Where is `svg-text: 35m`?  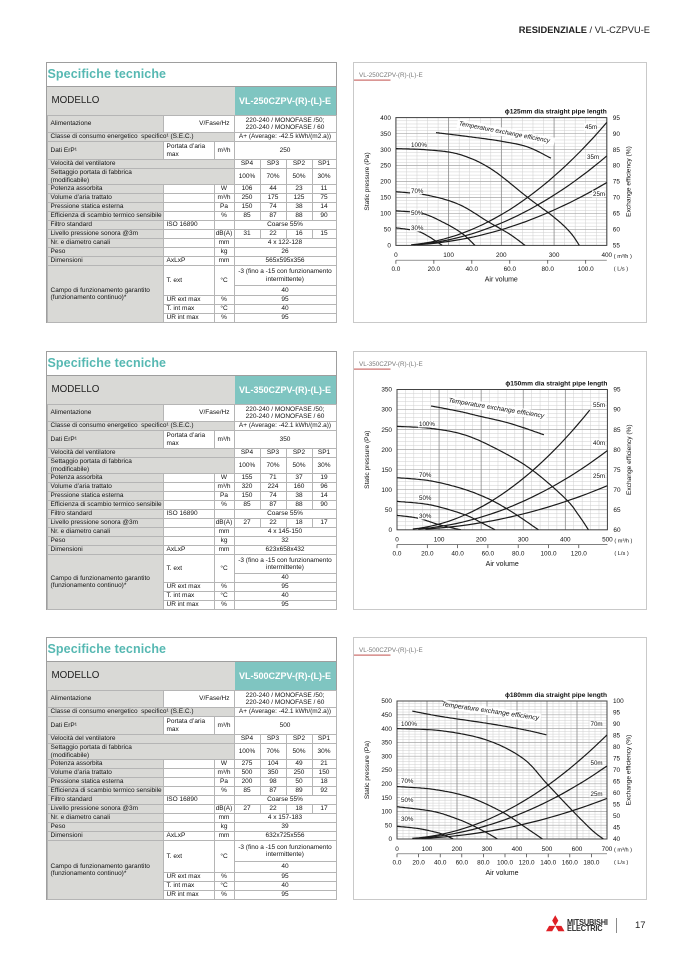 svg-text: 35m is located at coordinates (593, 157).